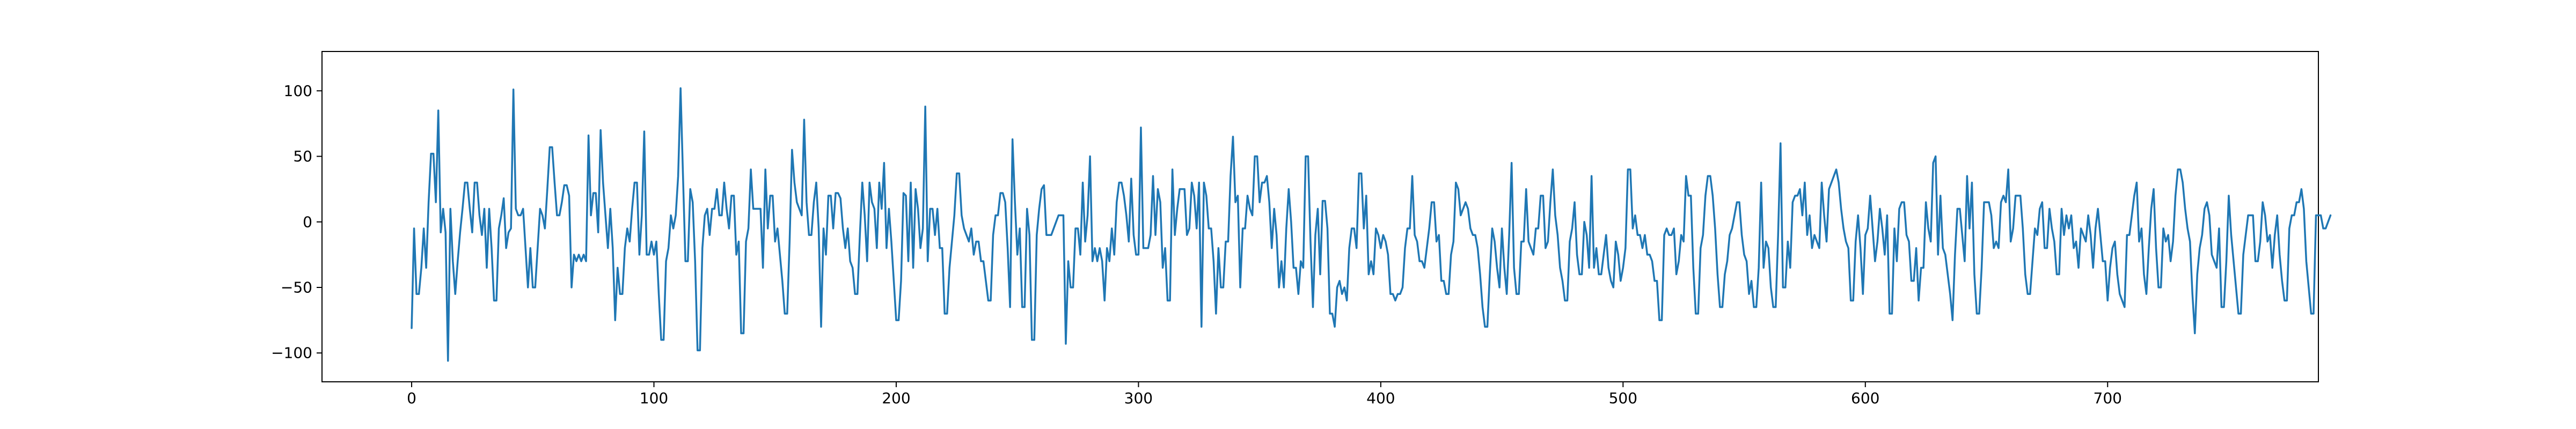  Describe the element at coordinates (411, 398) in the screenshot. I see `x-tick-label: 0` at that location.